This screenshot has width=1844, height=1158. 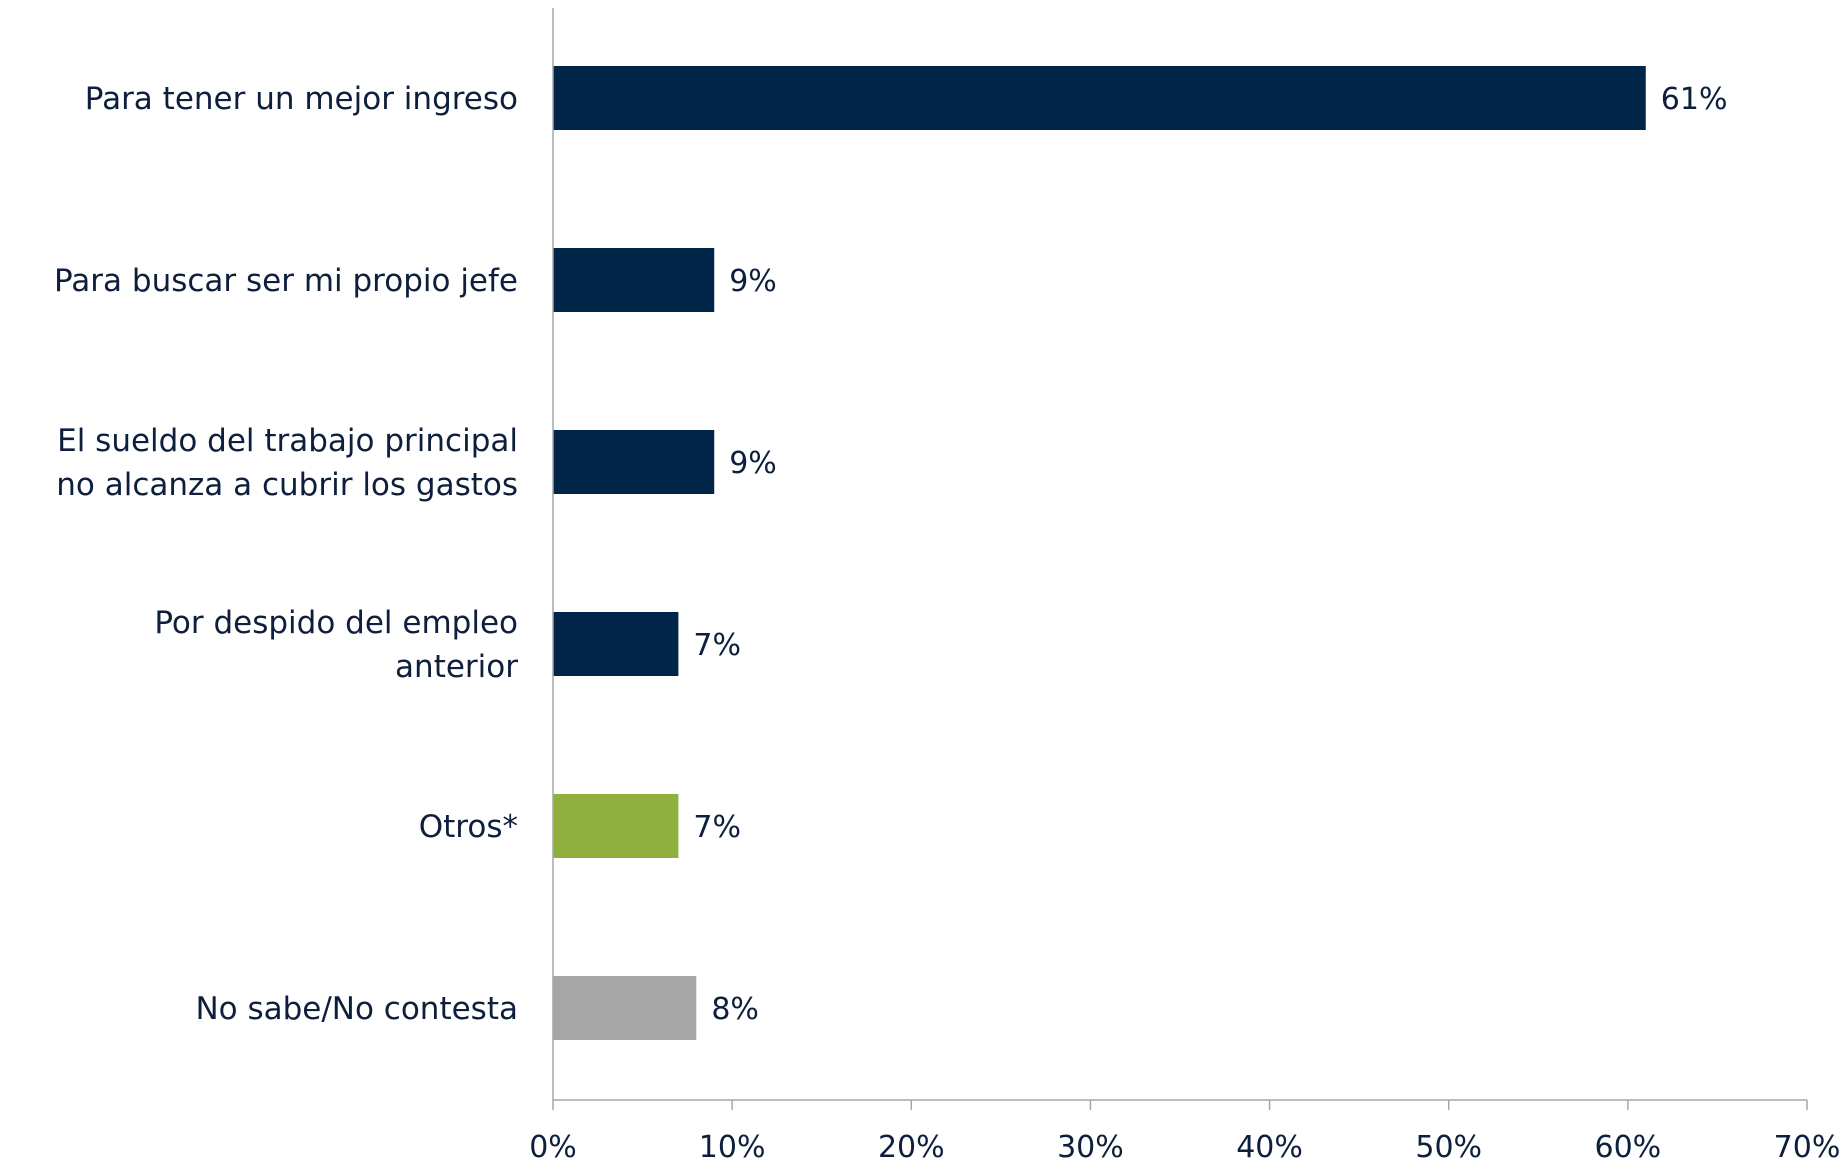 I want to click on category-label-line: No sabe/No contesta, so click(x=356, y=1009).